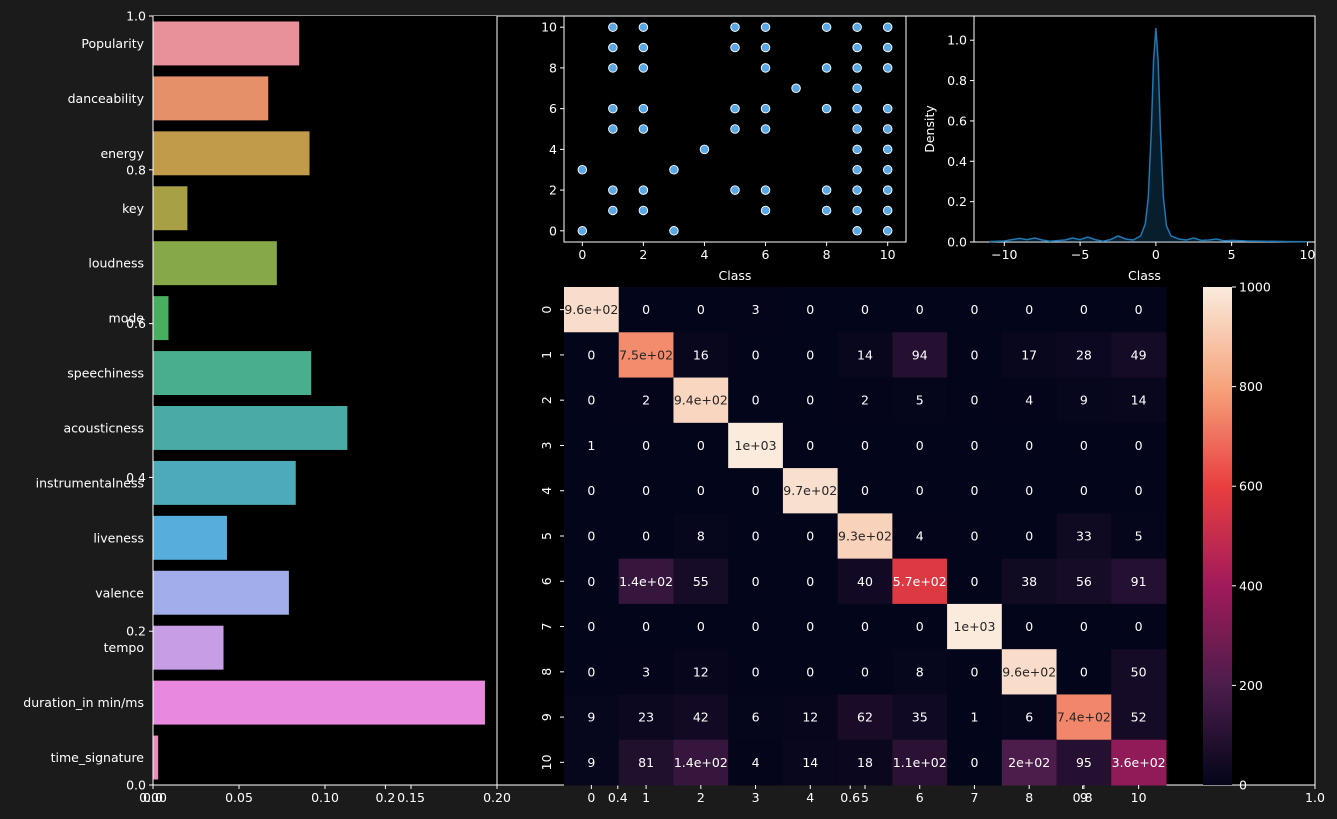  What do you see at coordinates (1232, 254) in the screenshot?
I see `density-x-tick-label: 5` at bounding box center [1232, 254].